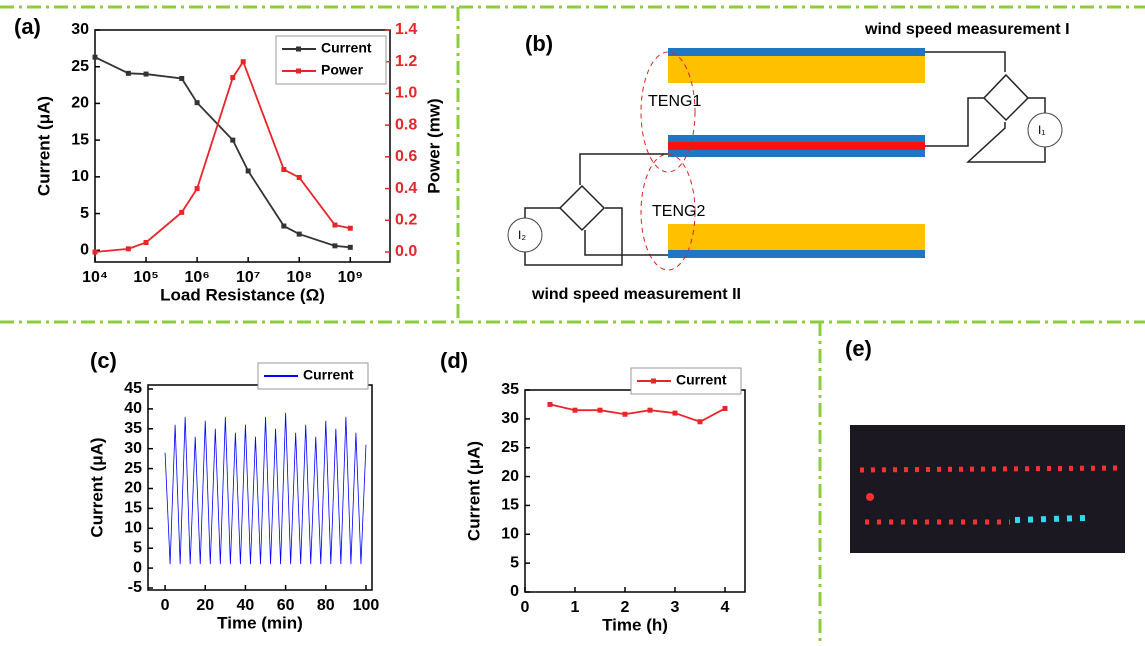 The image size is (1145, 646). What do you see at coordinates (242, 294) in the screenshot?
I see `x-axis-label: Load Resistance (Ω)` at bounding box center [242, 294].